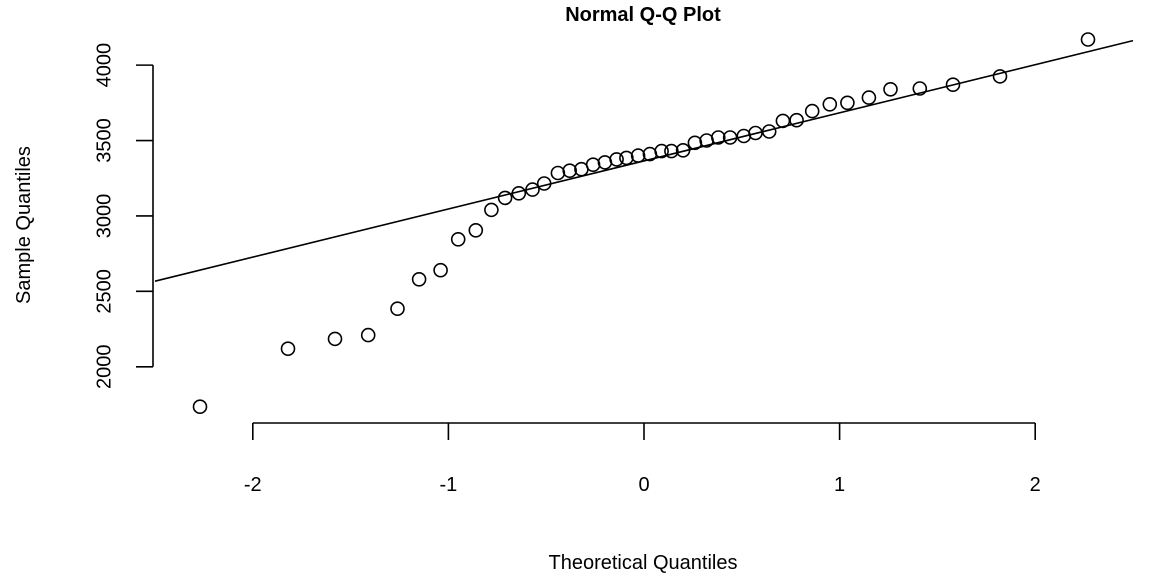 This screenshot has width=1152, height=576. I want to click on x-tick-label: 0, so click(643, 485).